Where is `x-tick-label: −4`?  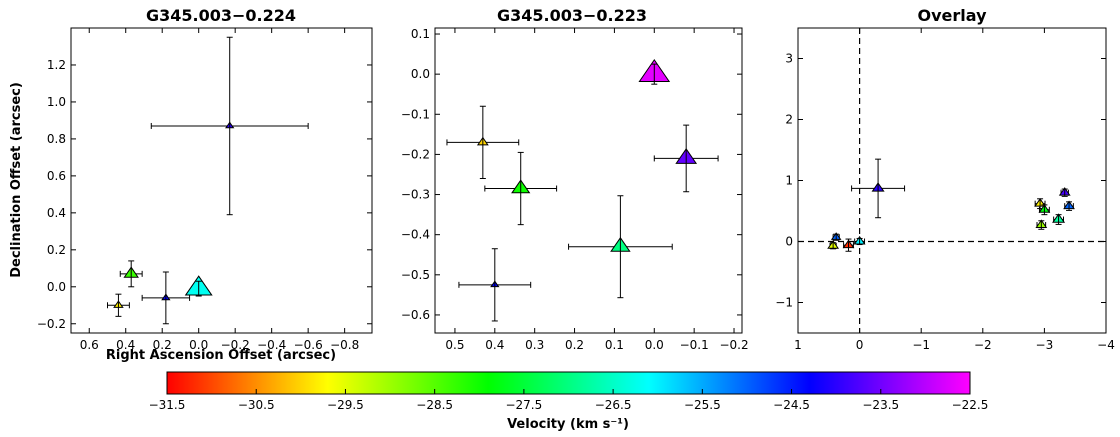 x-tick-label: −4 is located at coordinates (1106, 345).